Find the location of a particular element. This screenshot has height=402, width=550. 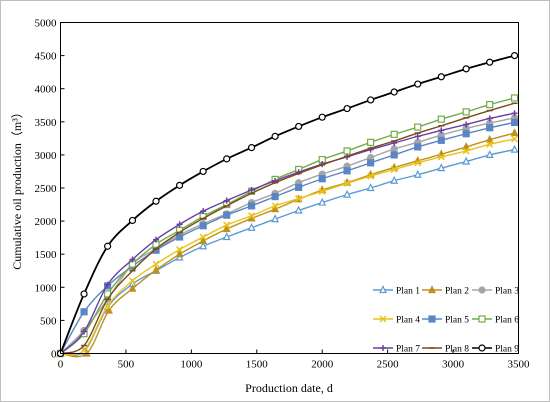

legend-label: Plan 7 is located at coordinates (408, 350).